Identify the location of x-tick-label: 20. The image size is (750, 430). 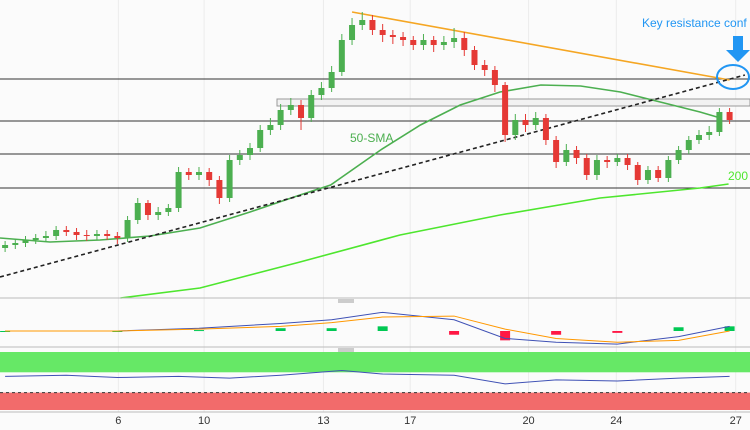
(528, 421).